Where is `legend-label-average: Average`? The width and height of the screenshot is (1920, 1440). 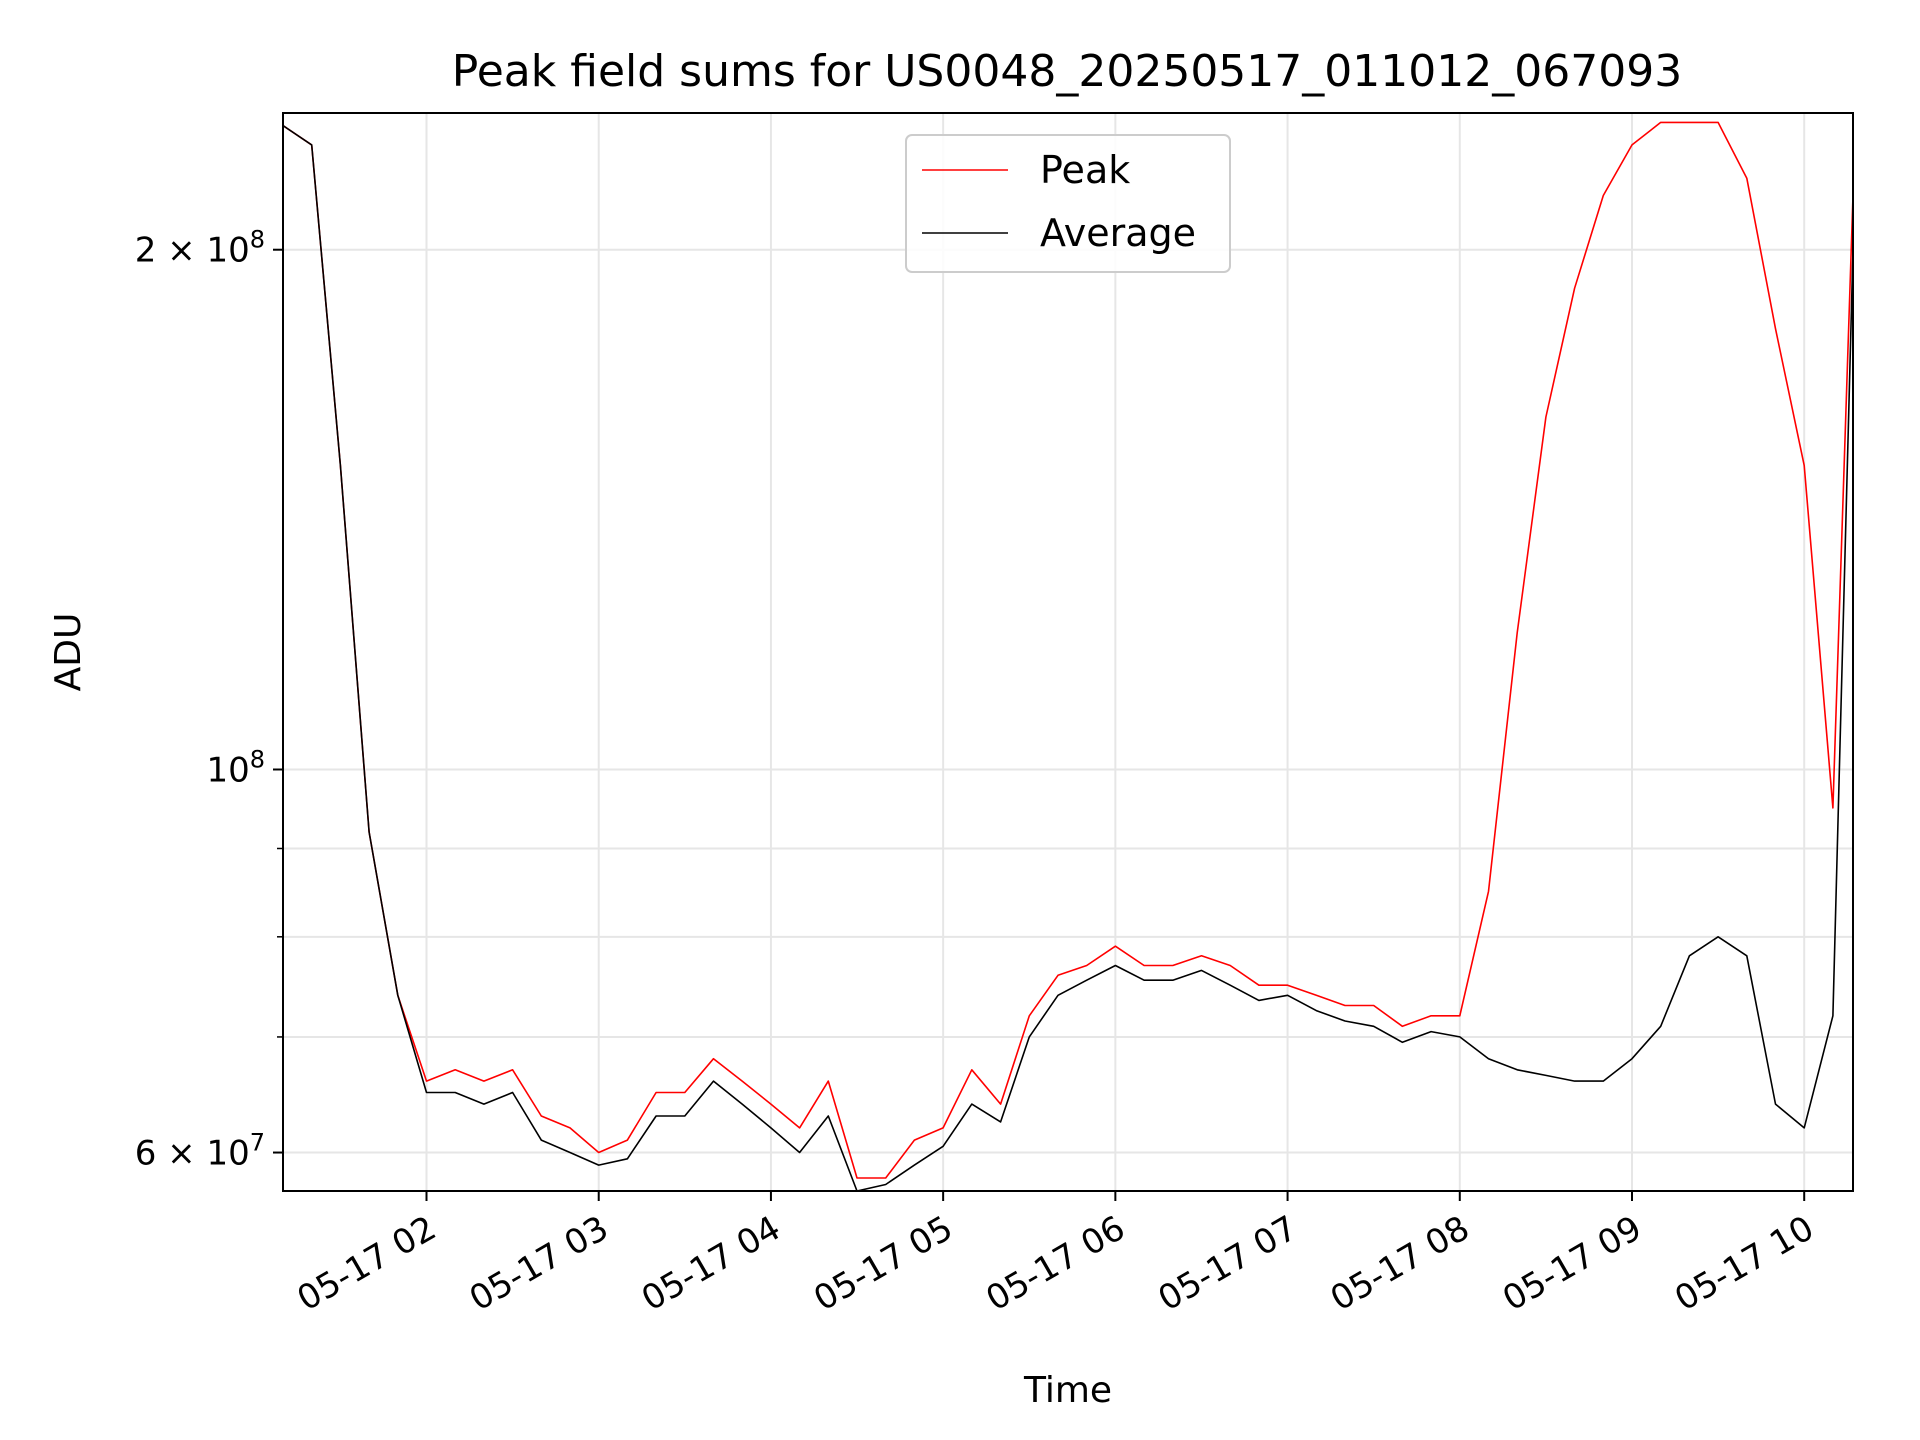
legend-label-average: Average is located at coordinates (1118, 233).